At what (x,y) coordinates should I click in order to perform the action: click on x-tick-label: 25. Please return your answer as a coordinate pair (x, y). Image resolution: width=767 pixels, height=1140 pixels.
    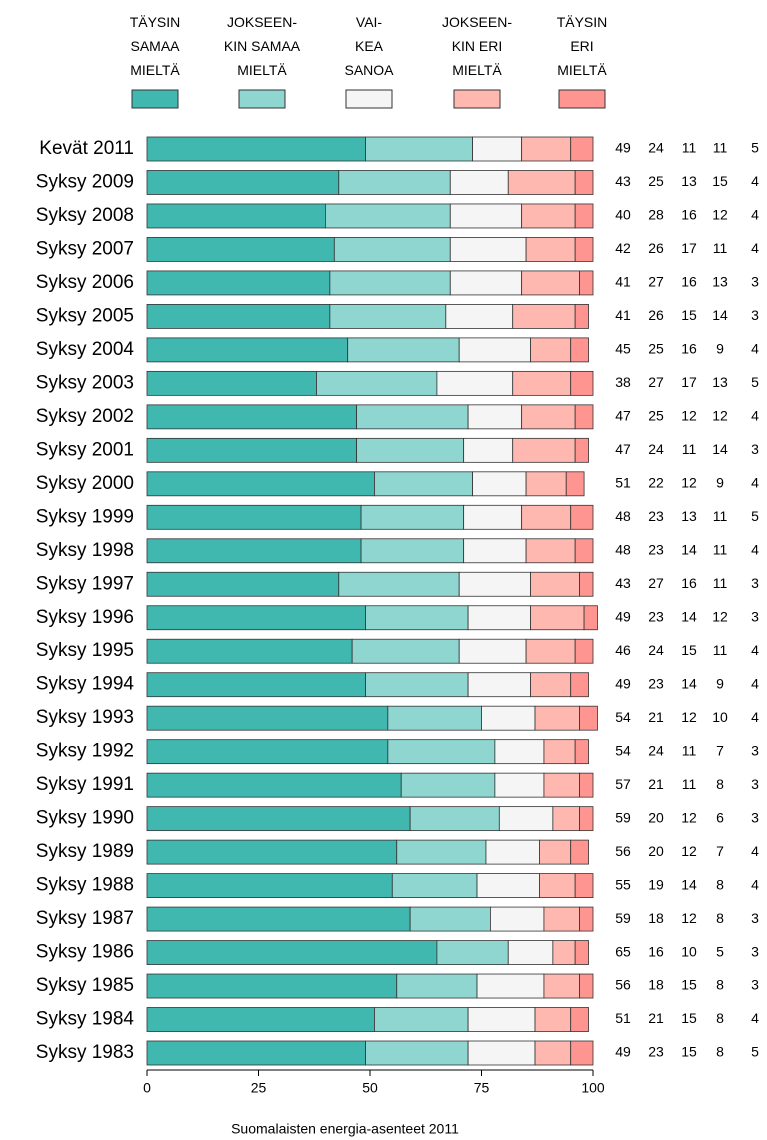
    Looking at the image, I should click on (259, 1088).